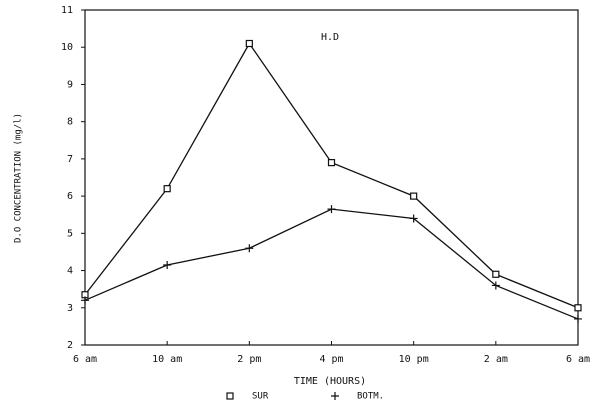  Describe the element at coordinates (330, 381) in the screenshot. I see `x-axis-label: TIME (HOURS)` at that location.